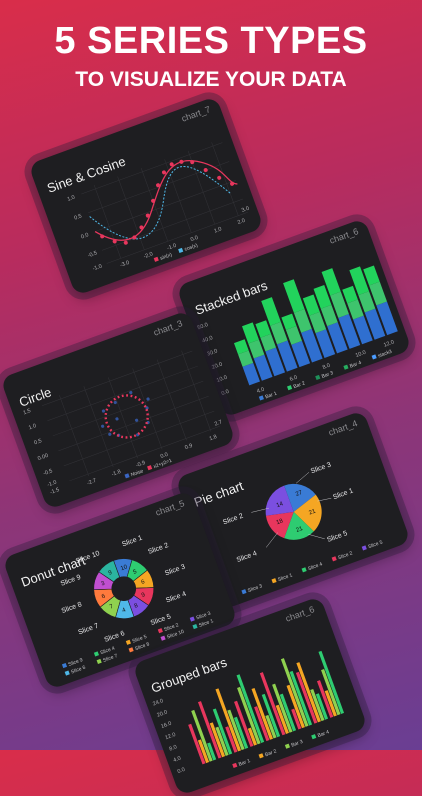 This screenshot has height=796, width=422. Describe the element at coordinates (337, 537) in the screenshot. I see `slice-label: Slice 5` at that location.